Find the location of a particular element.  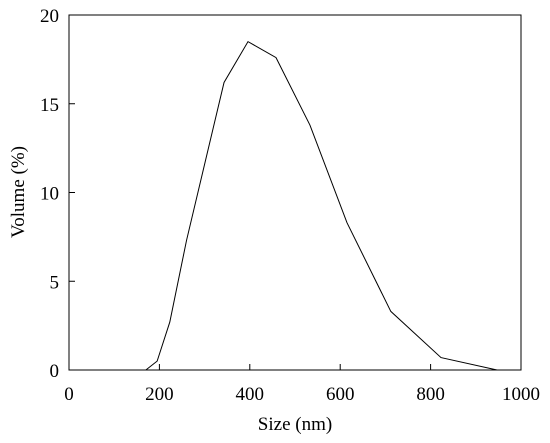

x-tick-label: 400 is located at coordinates (250, 394).